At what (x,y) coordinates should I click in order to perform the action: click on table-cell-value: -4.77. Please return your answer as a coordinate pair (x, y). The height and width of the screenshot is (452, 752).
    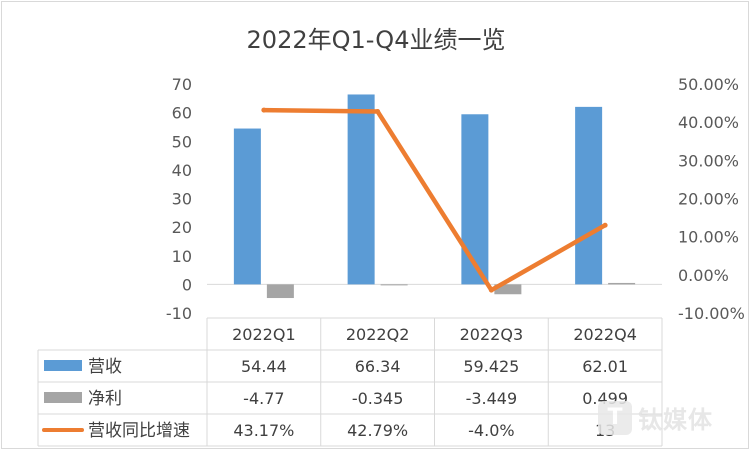
    Looking at the image, I should click on (263, 398).